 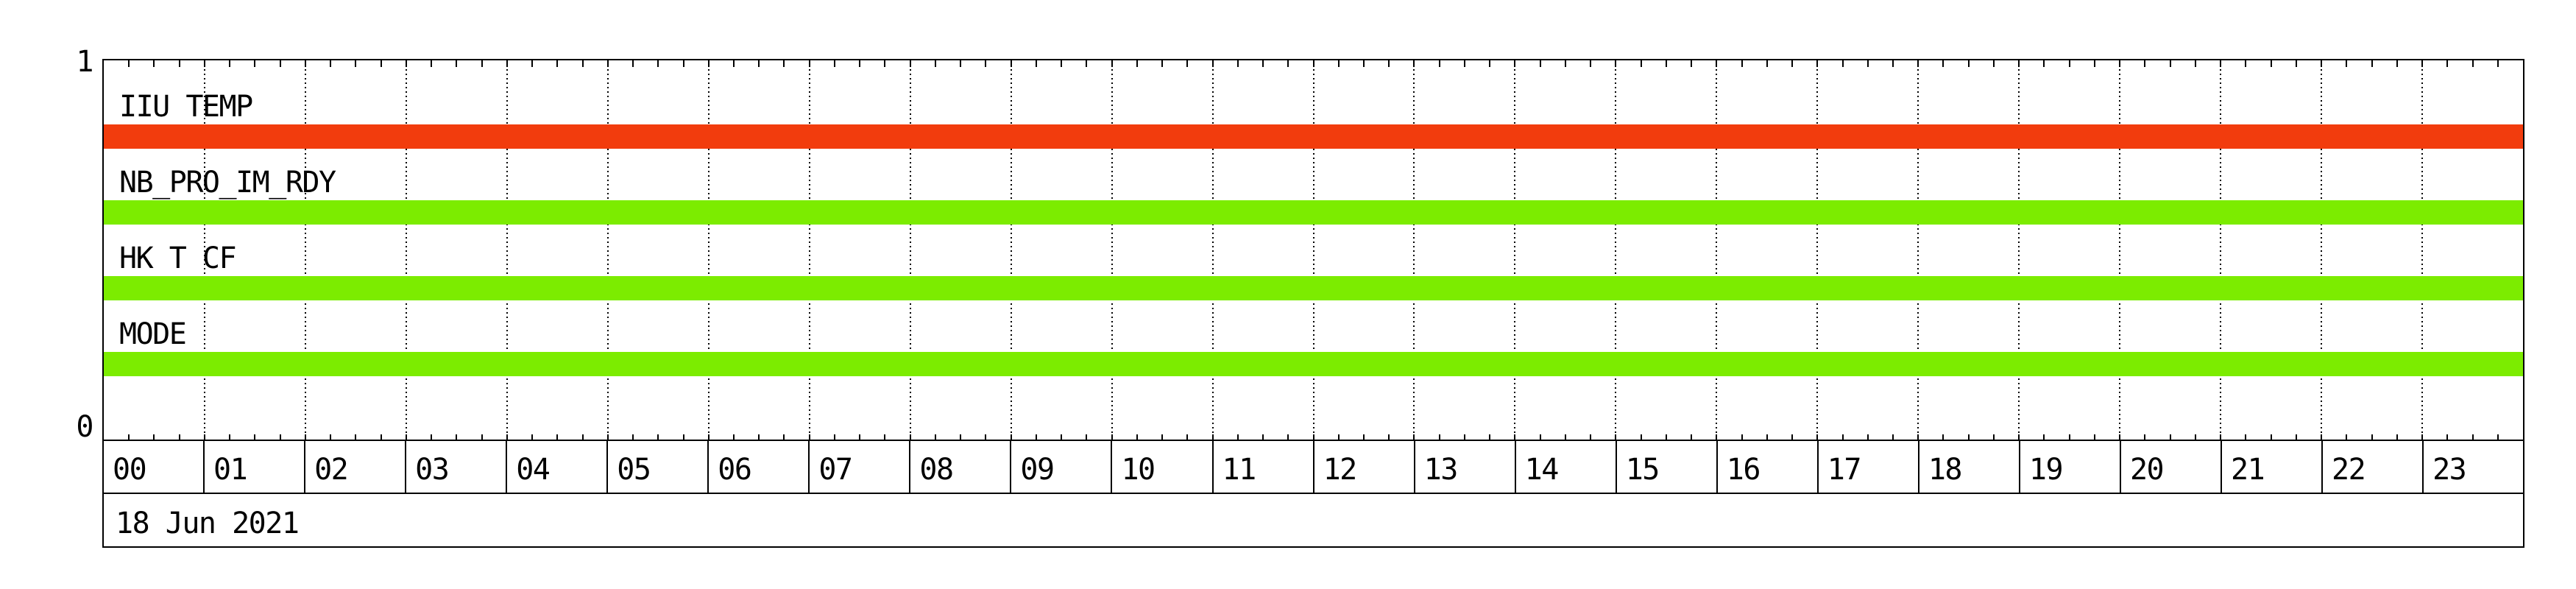 What do you see at coordinates (84, 62) in the screenshot?
I see `y-axis-label-top: 1` at bounding box center [84, 62].